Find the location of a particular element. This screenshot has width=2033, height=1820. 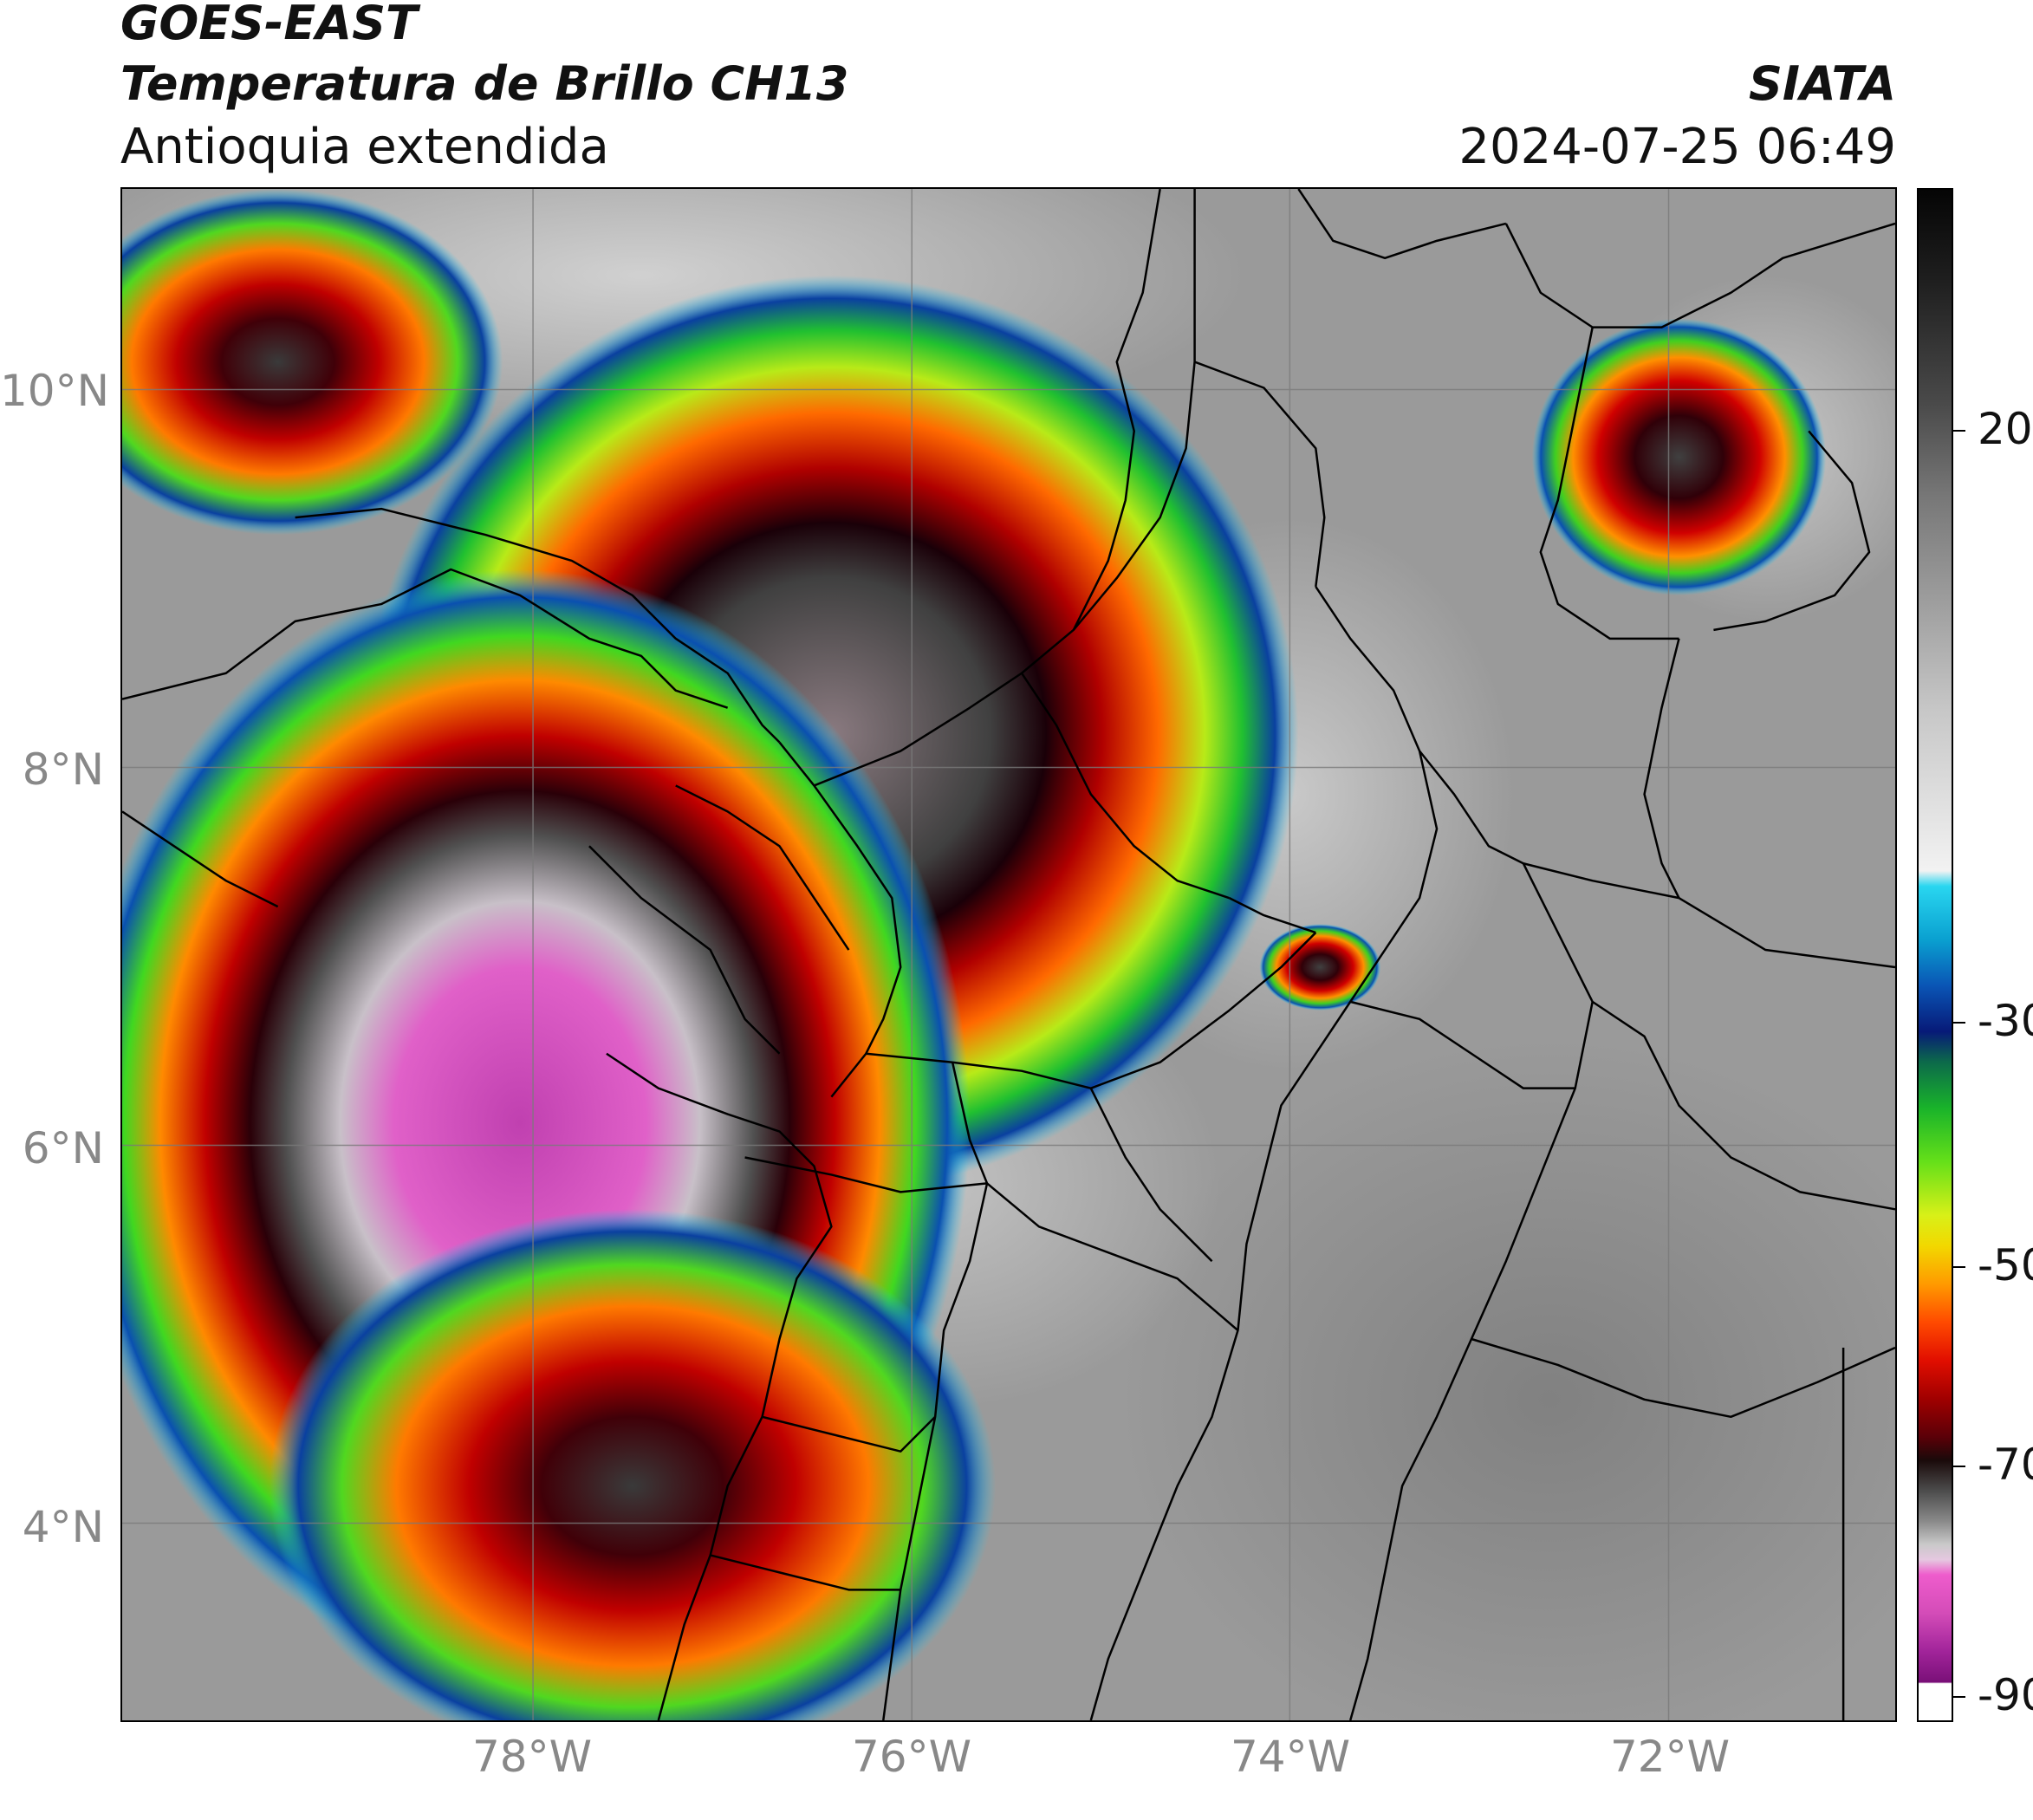

colorbar-label: -30 is located at coordinates (2005, 1021).